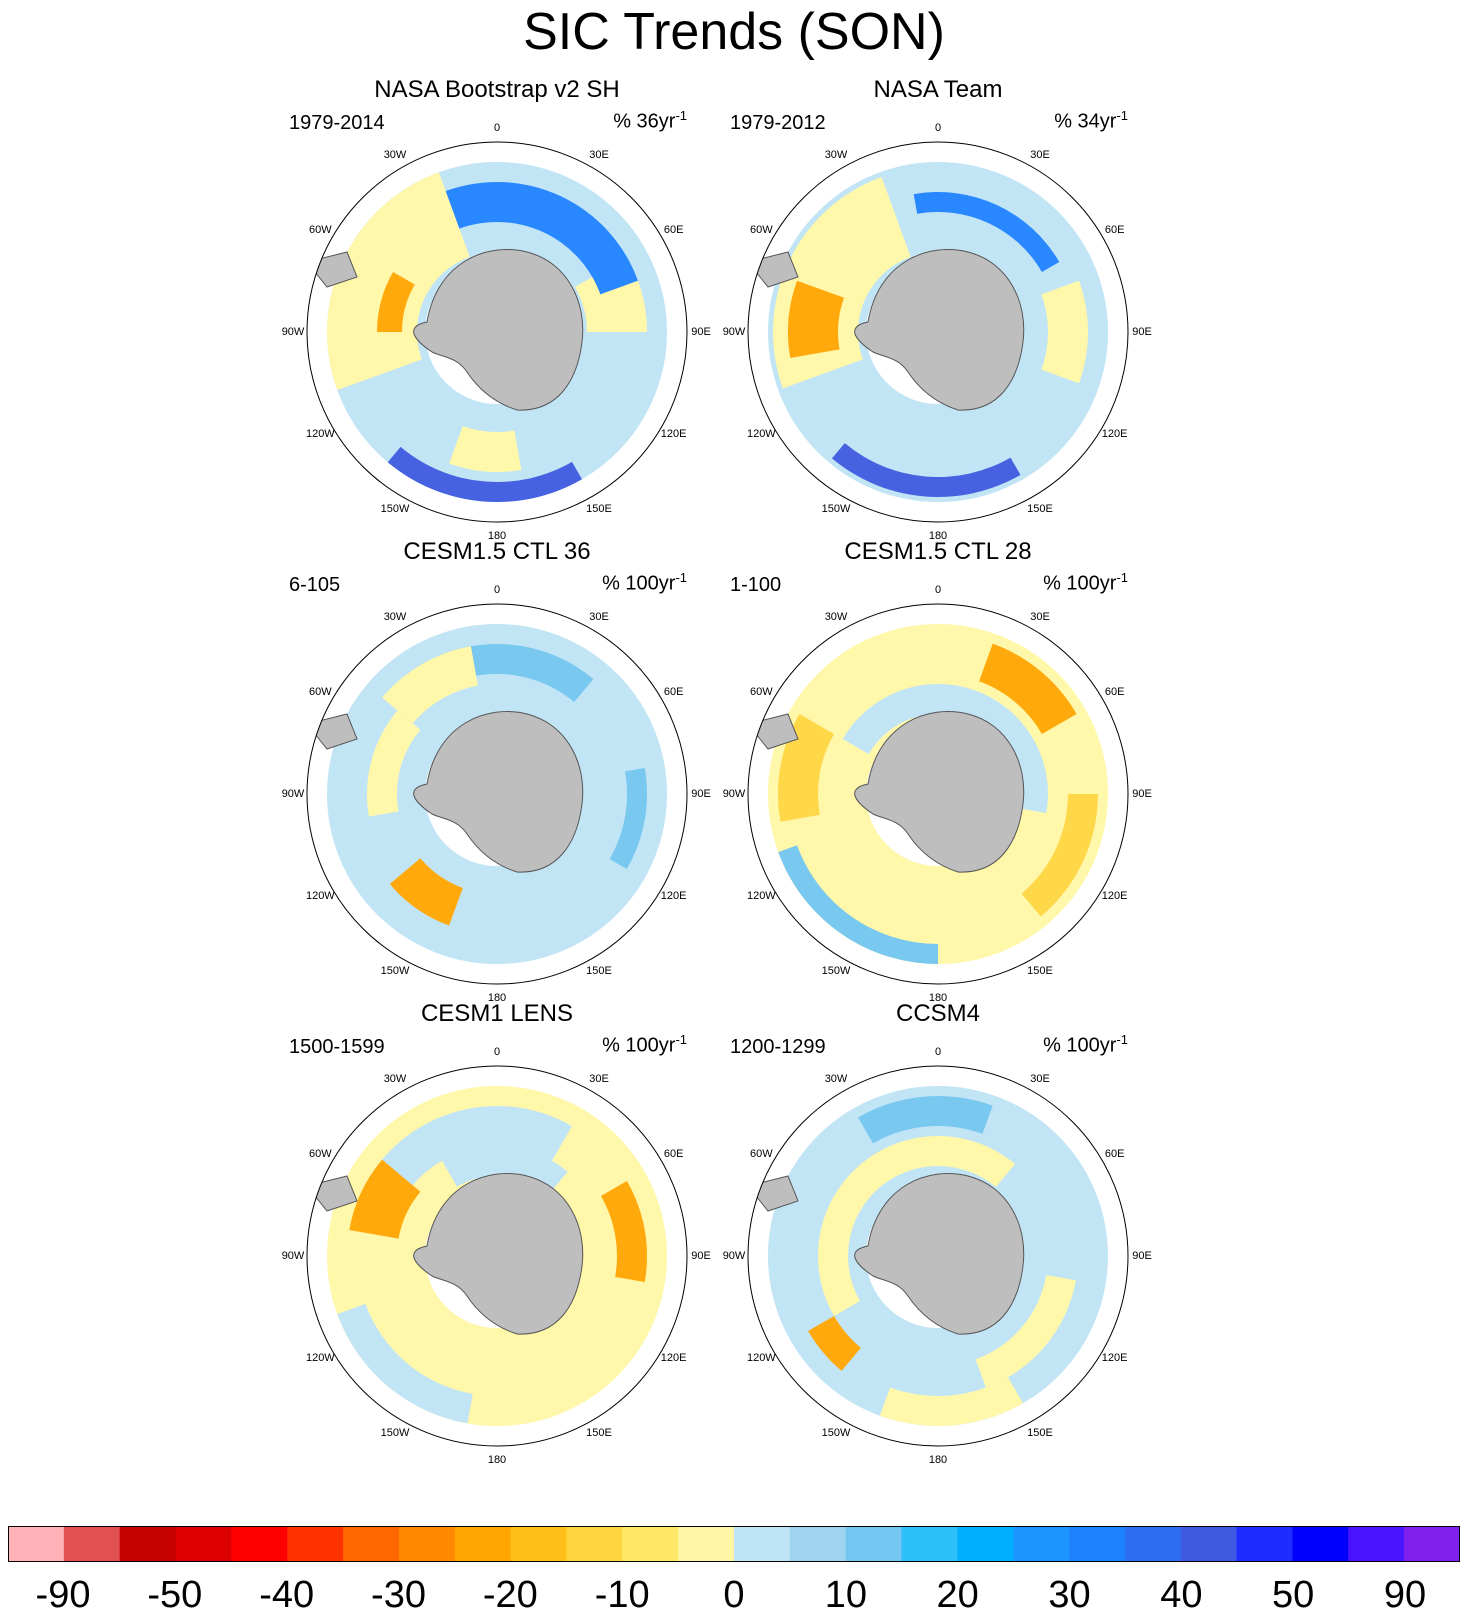 This screenshot has width=1468, height=1617. Describe the element at coordinates (337, 1047) in the screenshot. I see `panel-period: 1500-1599` at that location.